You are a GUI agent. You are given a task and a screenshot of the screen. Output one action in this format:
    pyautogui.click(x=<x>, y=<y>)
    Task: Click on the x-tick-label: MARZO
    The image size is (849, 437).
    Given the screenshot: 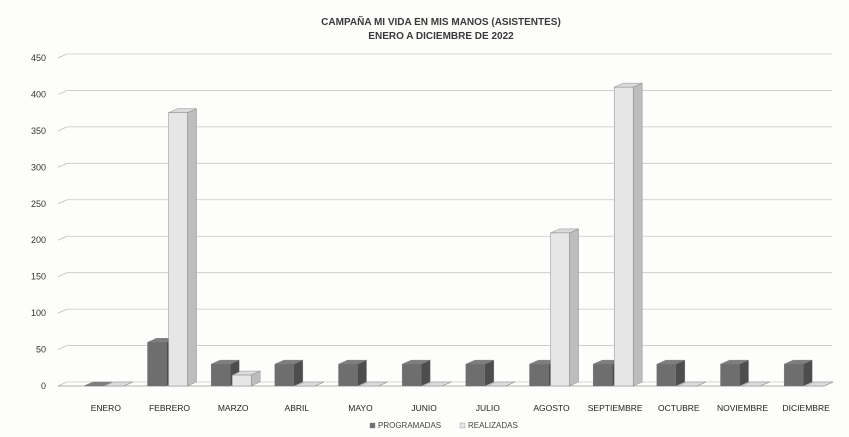 What is the action you would take?
    pyautogui.click(x=233, y=408)
    